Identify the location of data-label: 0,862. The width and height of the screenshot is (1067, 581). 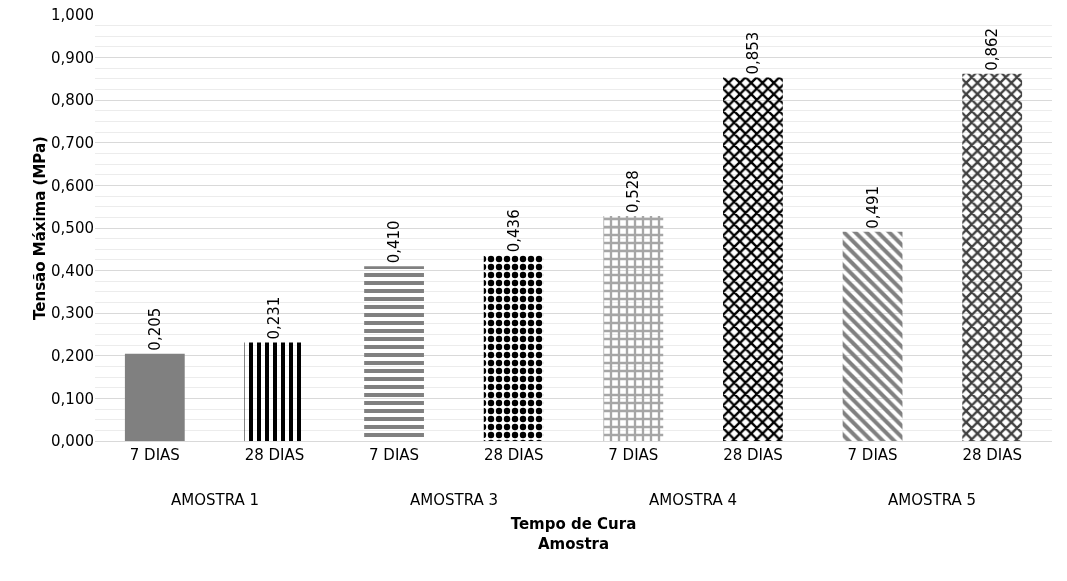
(992, 49).